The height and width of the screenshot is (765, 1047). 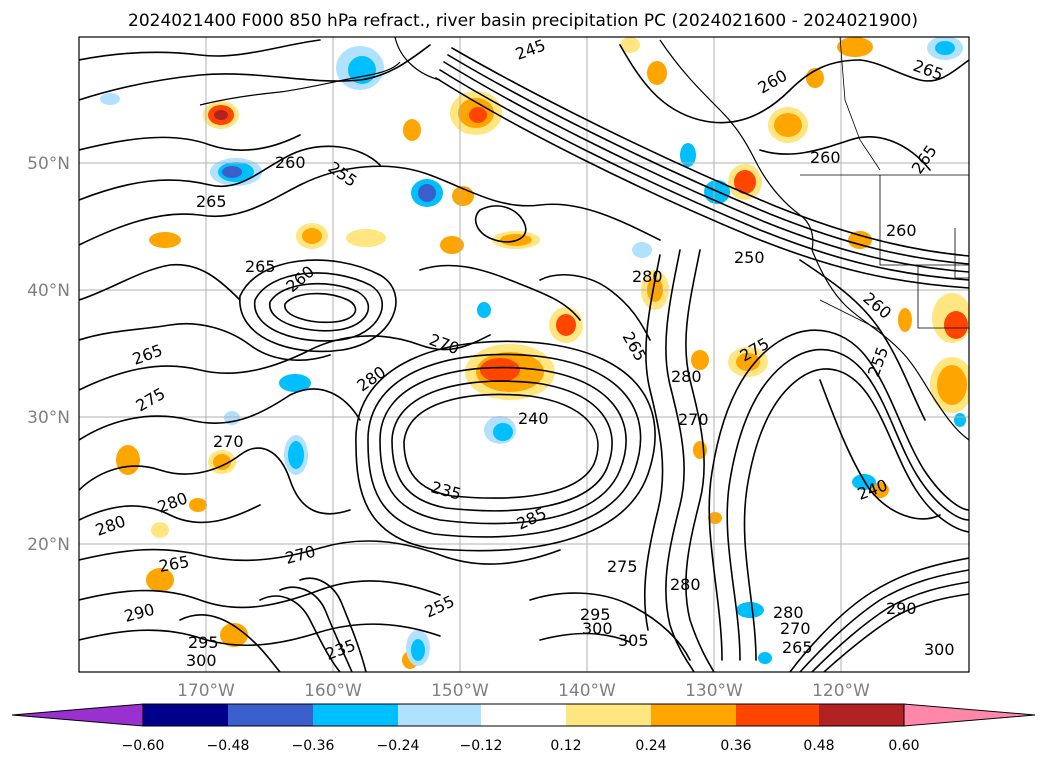 I want to click on contour-label: 305, so click(x=633, y=640).